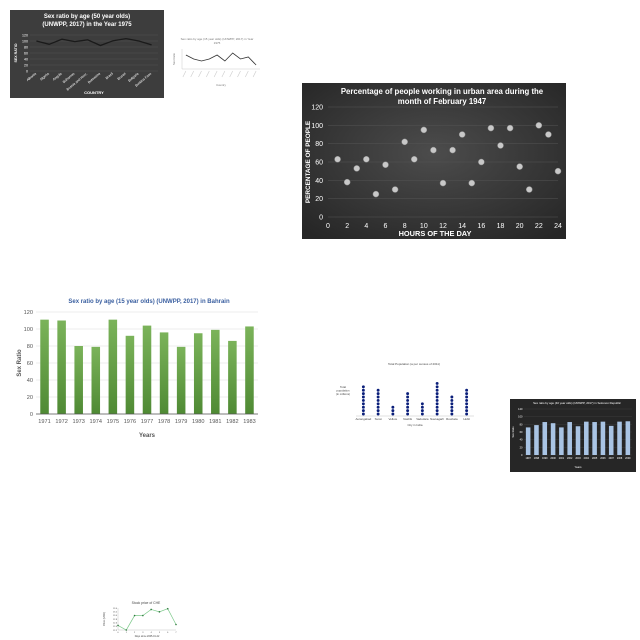 The width and height of the screenshot is (640, 640). Describe the element at coordinates (27, 71) in the screenshot. I see `y-tick-label: 0` at that location.